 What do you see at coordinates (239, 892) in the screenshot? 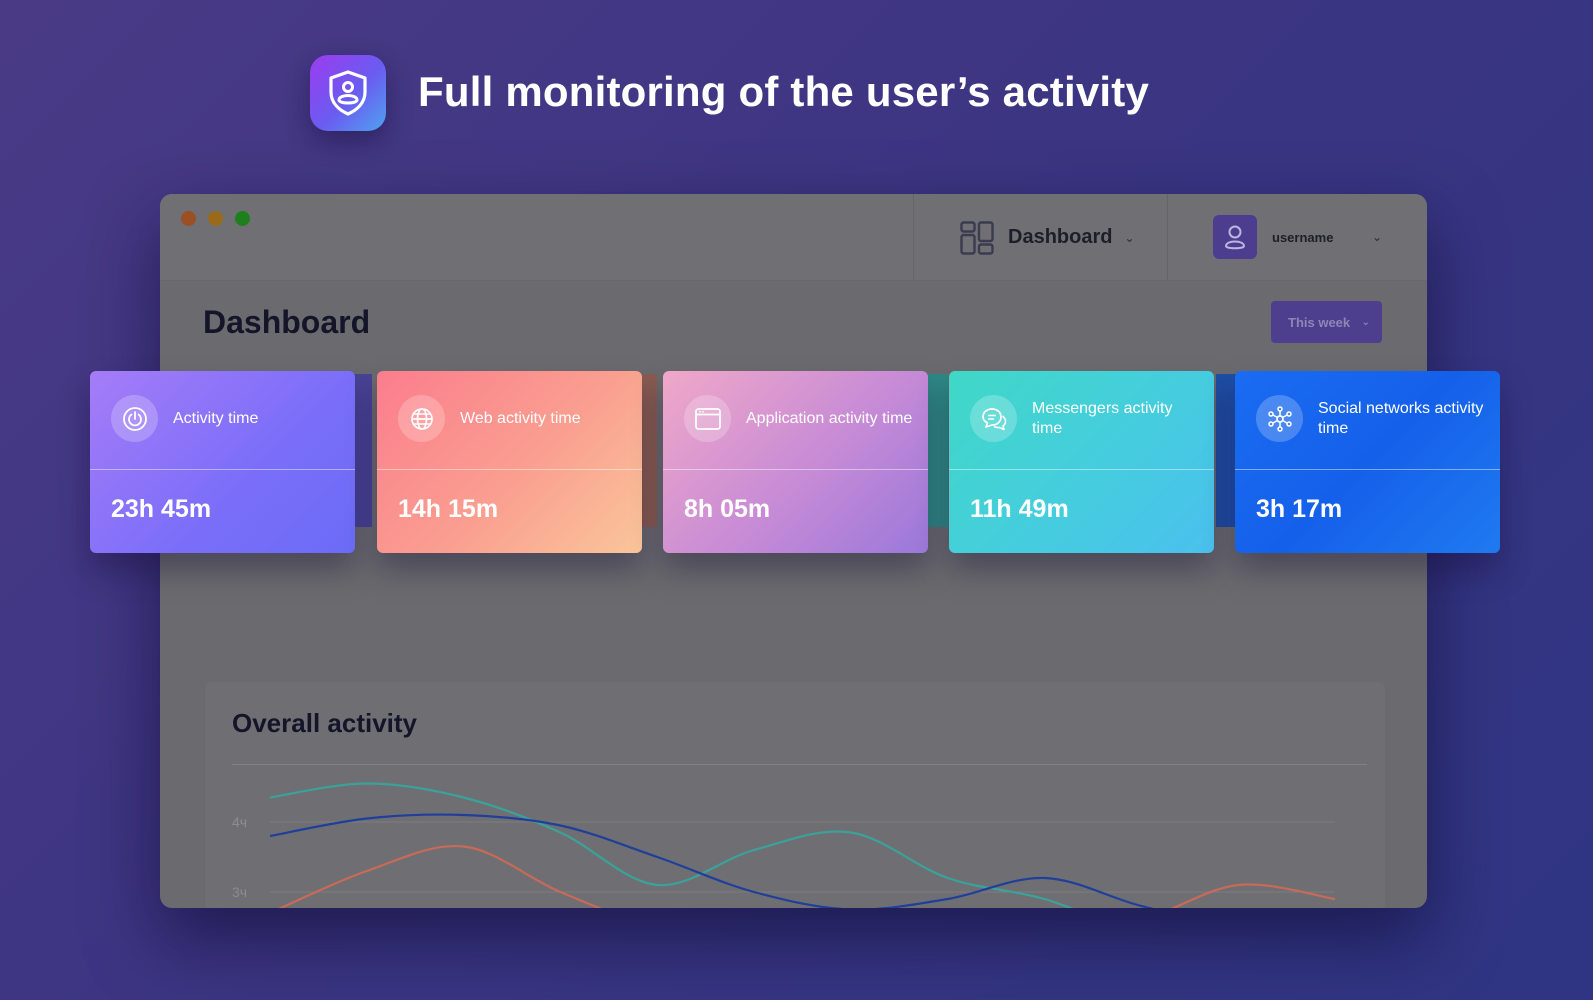
I see `y-tick-label: 3ч` at bounding box center [239, 892].